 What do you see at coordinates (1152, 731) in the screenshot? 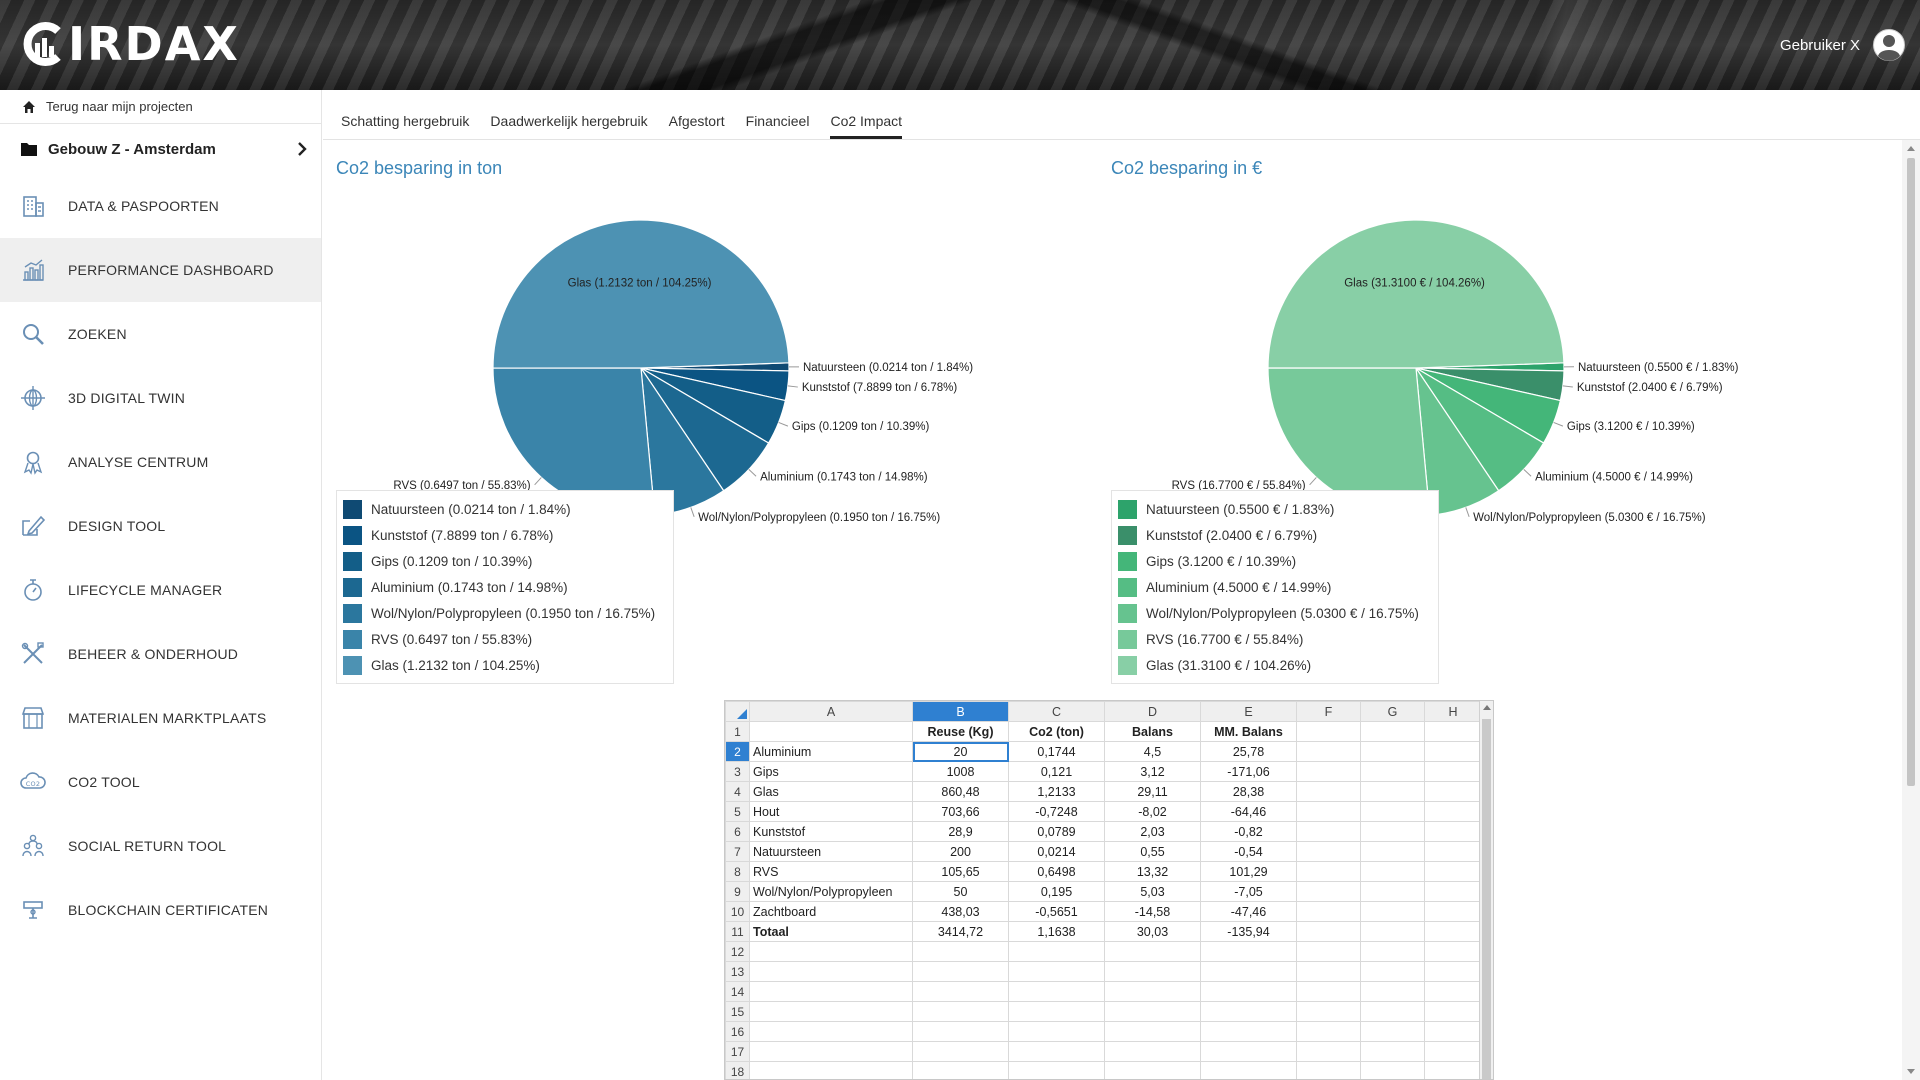
I see `sheet-cell: Balans` at bounding box center [1152, 731].